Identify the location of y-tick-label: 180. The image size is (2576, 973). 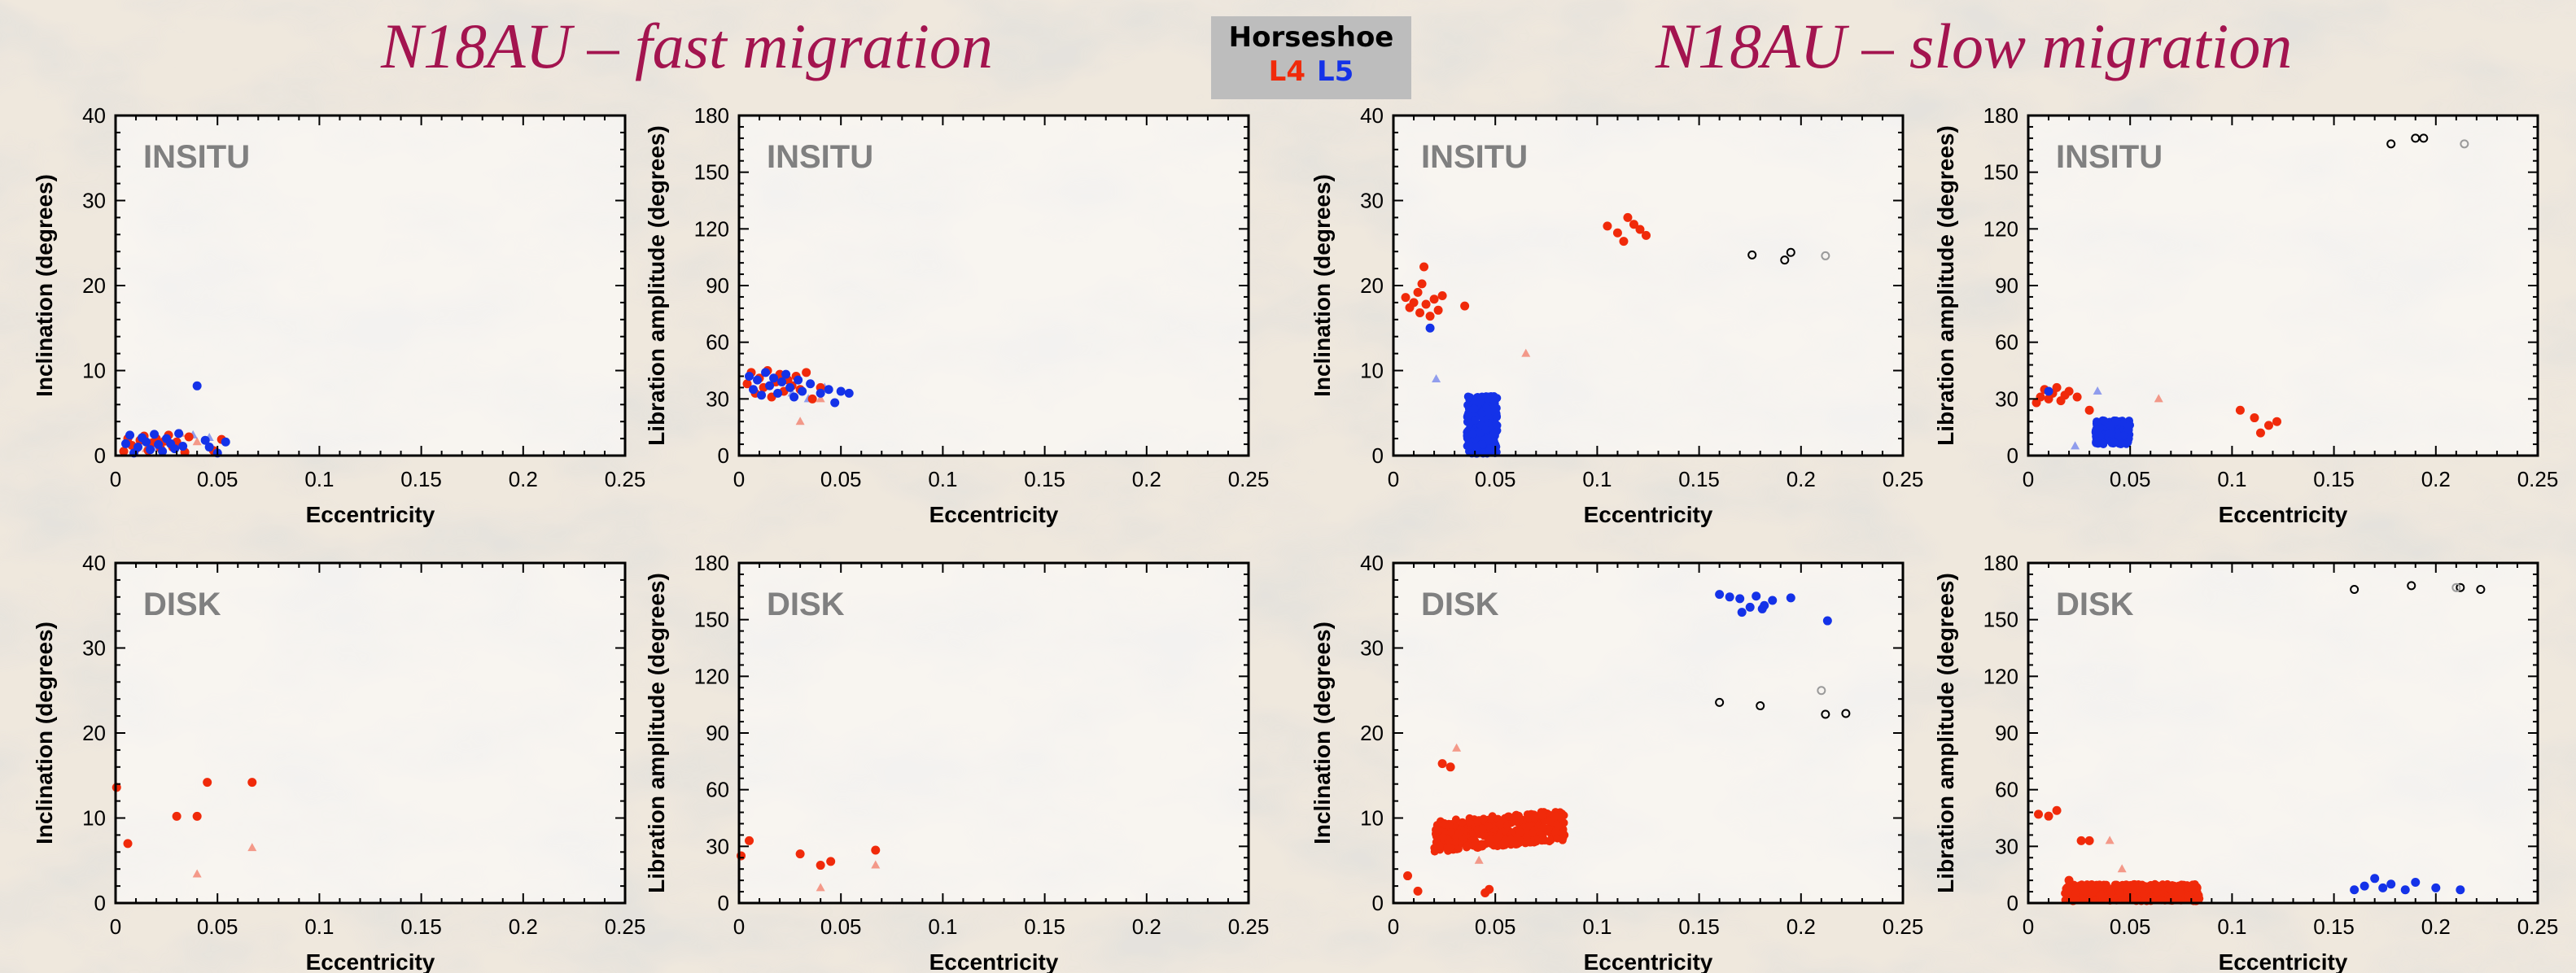
(2001, 563).